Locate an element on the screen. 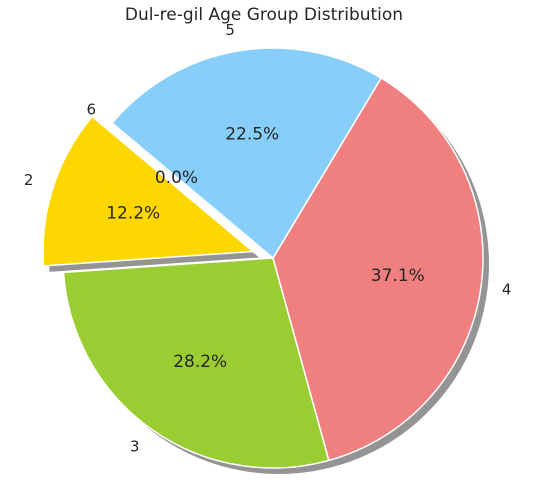 This screenshot has width=541, height=491. slice-5-label: 5 is located at coordinates (230, 30).